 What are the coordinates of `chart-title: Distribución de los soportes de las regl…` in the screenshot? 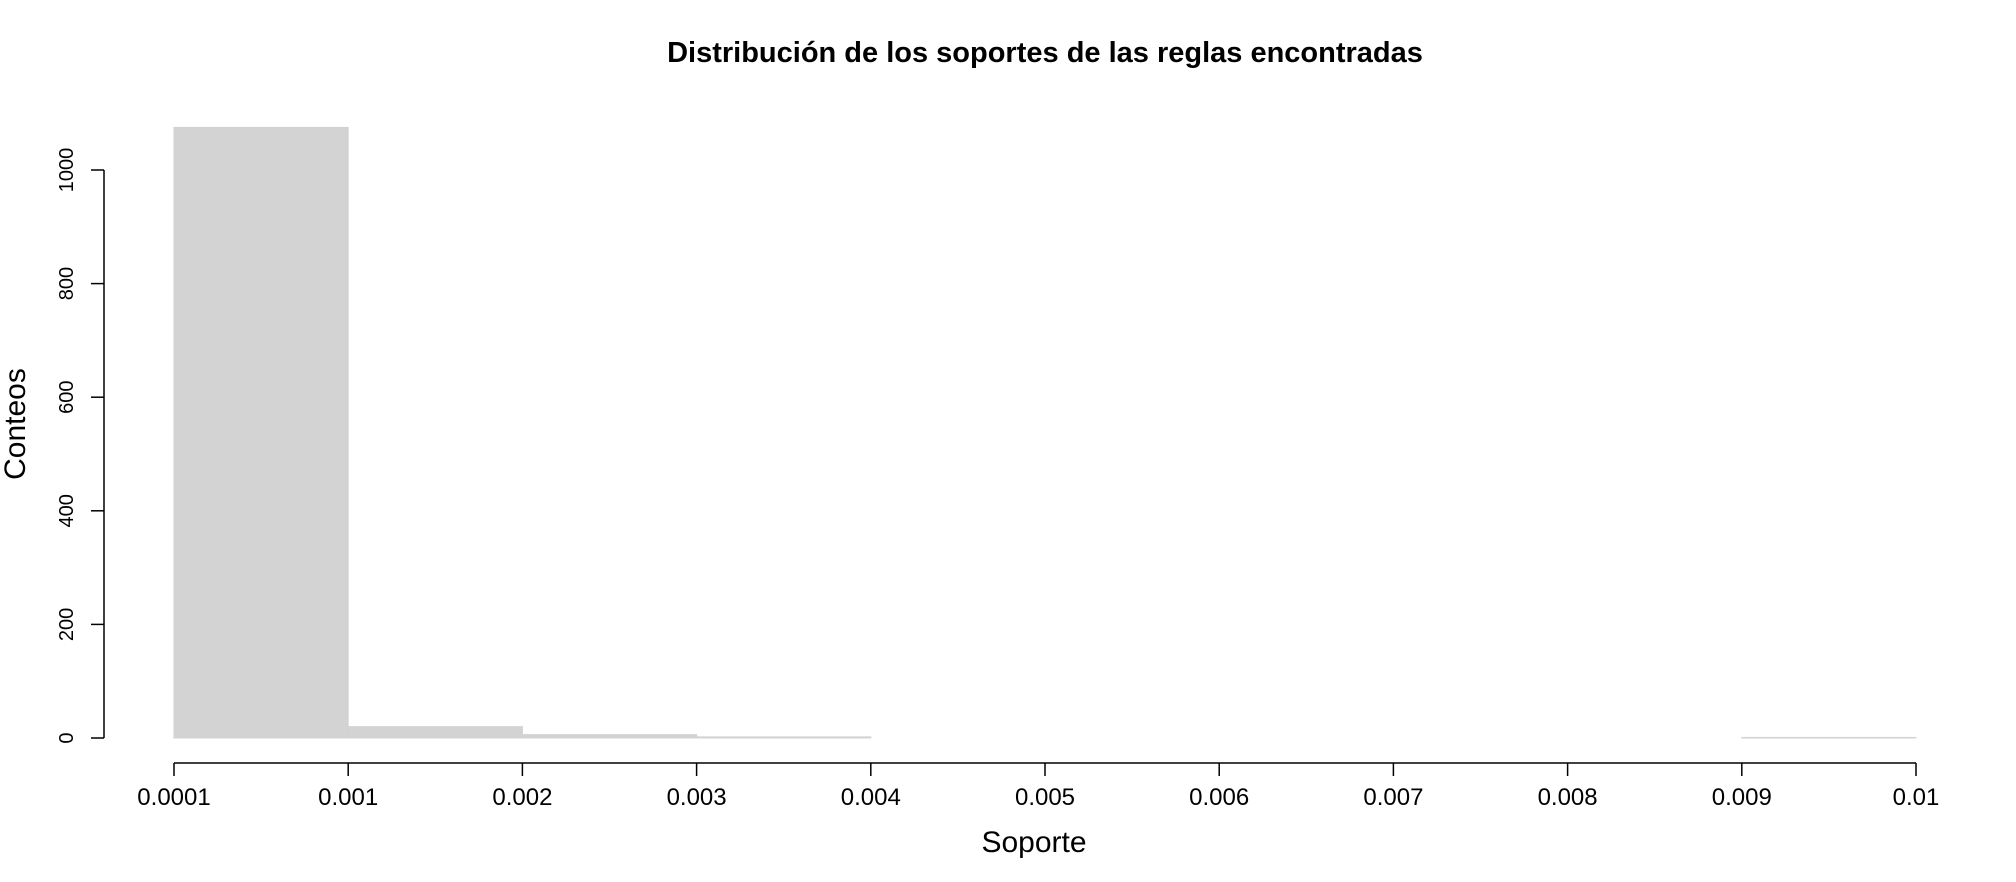 It's located at (1045, 53).